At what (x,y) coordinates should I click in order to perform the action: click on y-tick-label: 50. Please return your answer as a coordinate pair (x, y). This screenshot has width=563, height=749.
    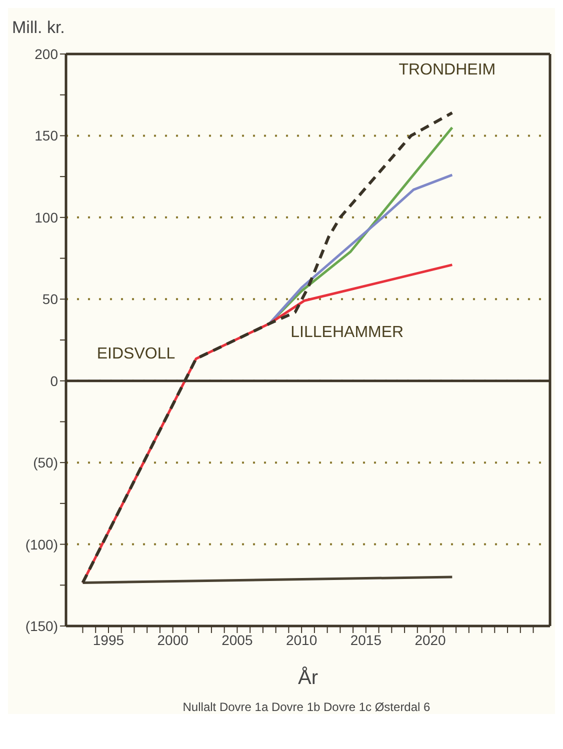
    Looking at the image, I should click on (50, 299).